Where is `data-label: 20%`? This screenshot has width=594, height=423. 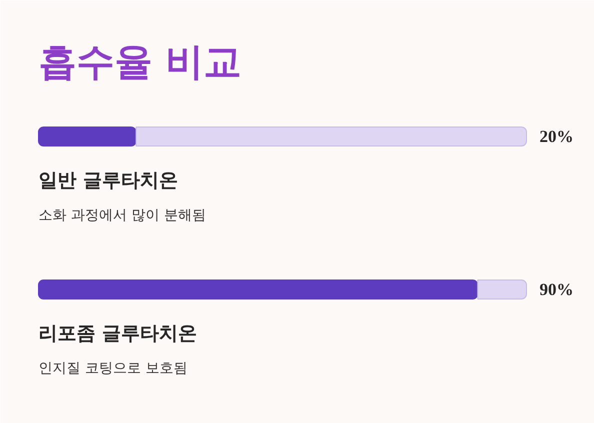
data-label: 20% is located at coordinates (557, 136).